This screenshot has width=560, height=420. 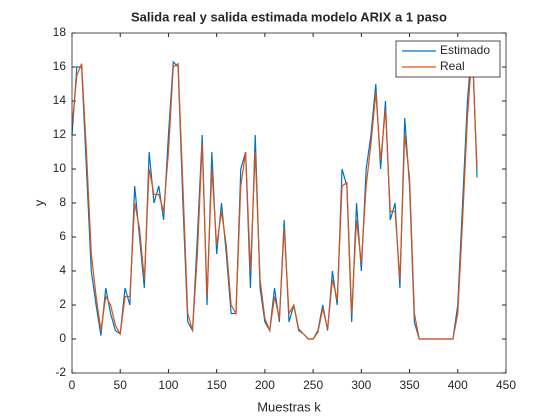 I want to click on x-tick-label: 450, so click(x=506, y=385).